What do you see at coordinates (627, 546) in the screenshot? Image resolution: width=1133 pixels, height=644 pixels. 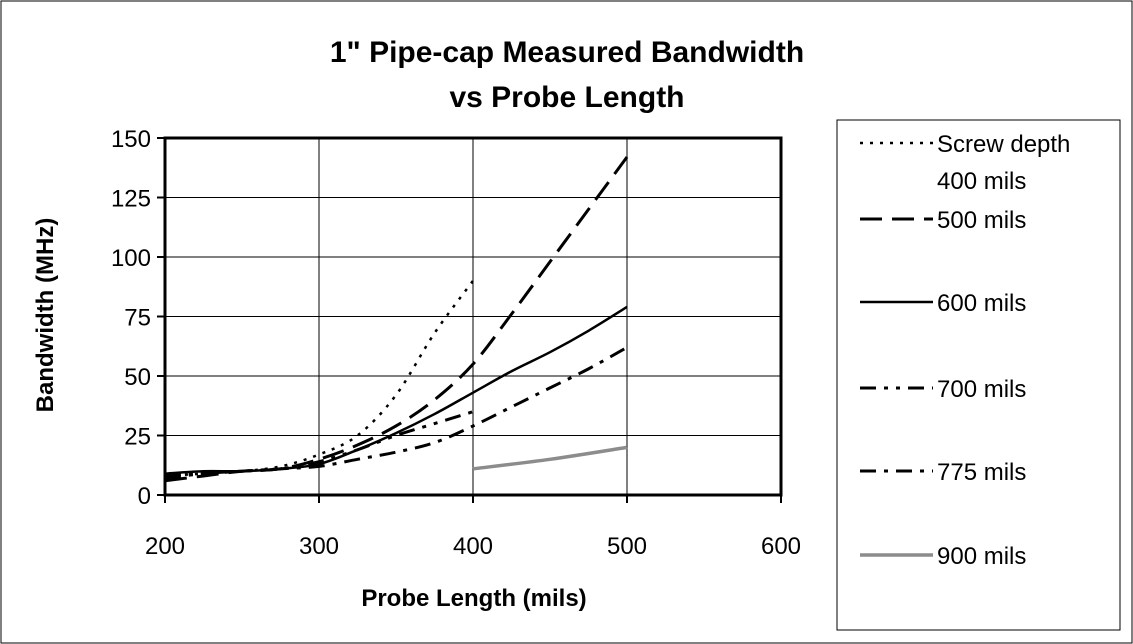 I see `x-tick-label: 500` at bounding box center [627, 546].